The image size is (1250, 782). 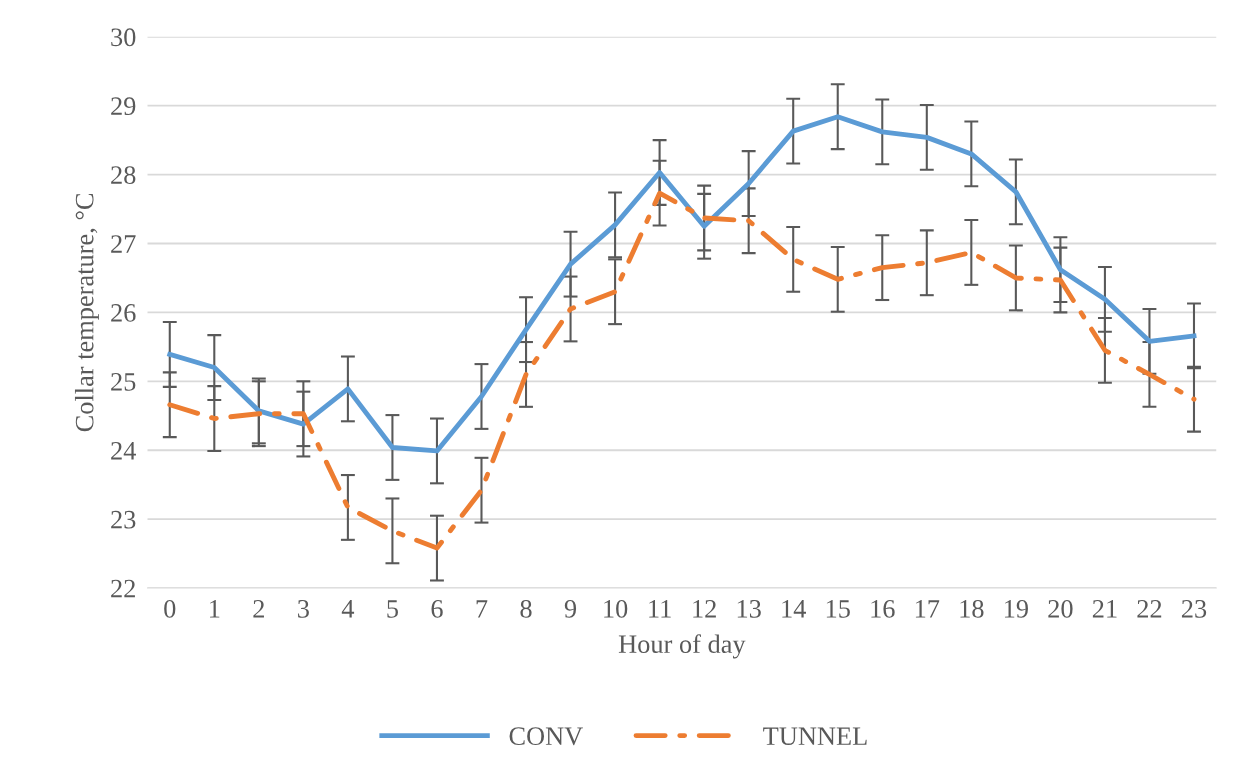 I want to click on x-tick-label: 18, so click(x=972, y=608).